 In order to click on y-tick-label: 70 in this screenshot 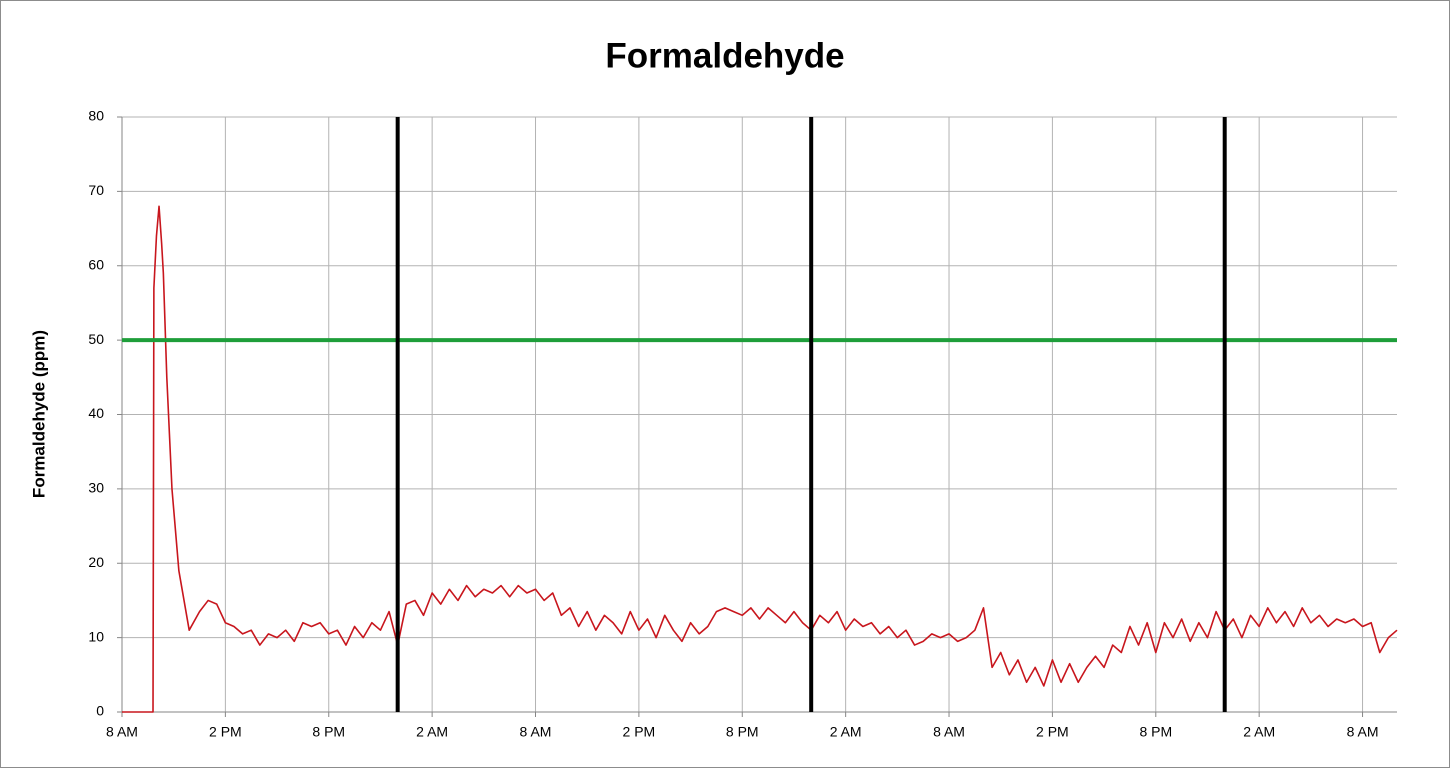, I will do `click(96, 190)`.